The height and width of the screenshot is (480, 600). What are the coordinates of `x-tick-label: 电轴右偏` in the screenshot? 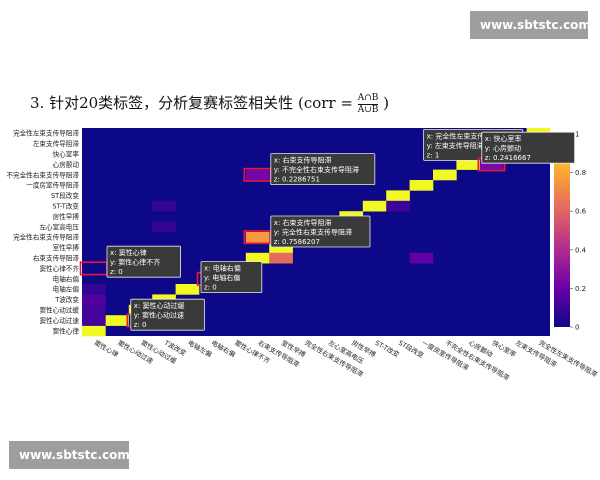 It's located at (224, 348).